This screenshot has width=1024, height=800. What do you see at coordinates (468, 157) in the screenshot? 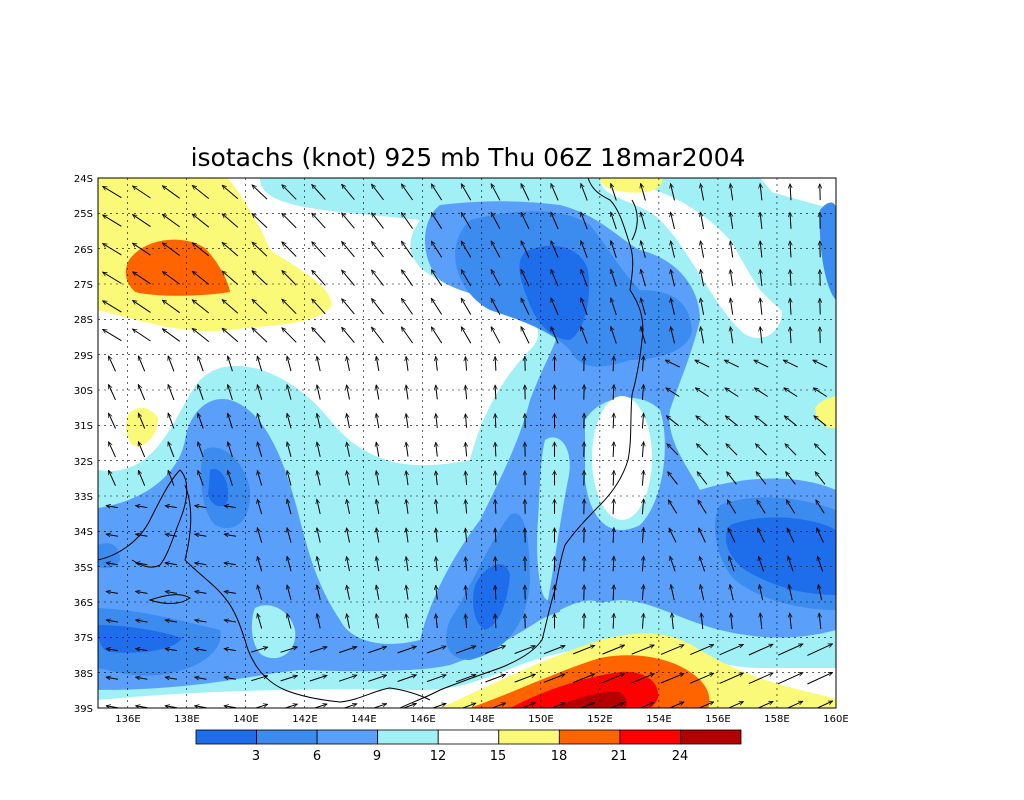
I see `map-title: isotachs (knot) 925 mb Thu 06Z 18mar2004` at bounding box center [468, 157].